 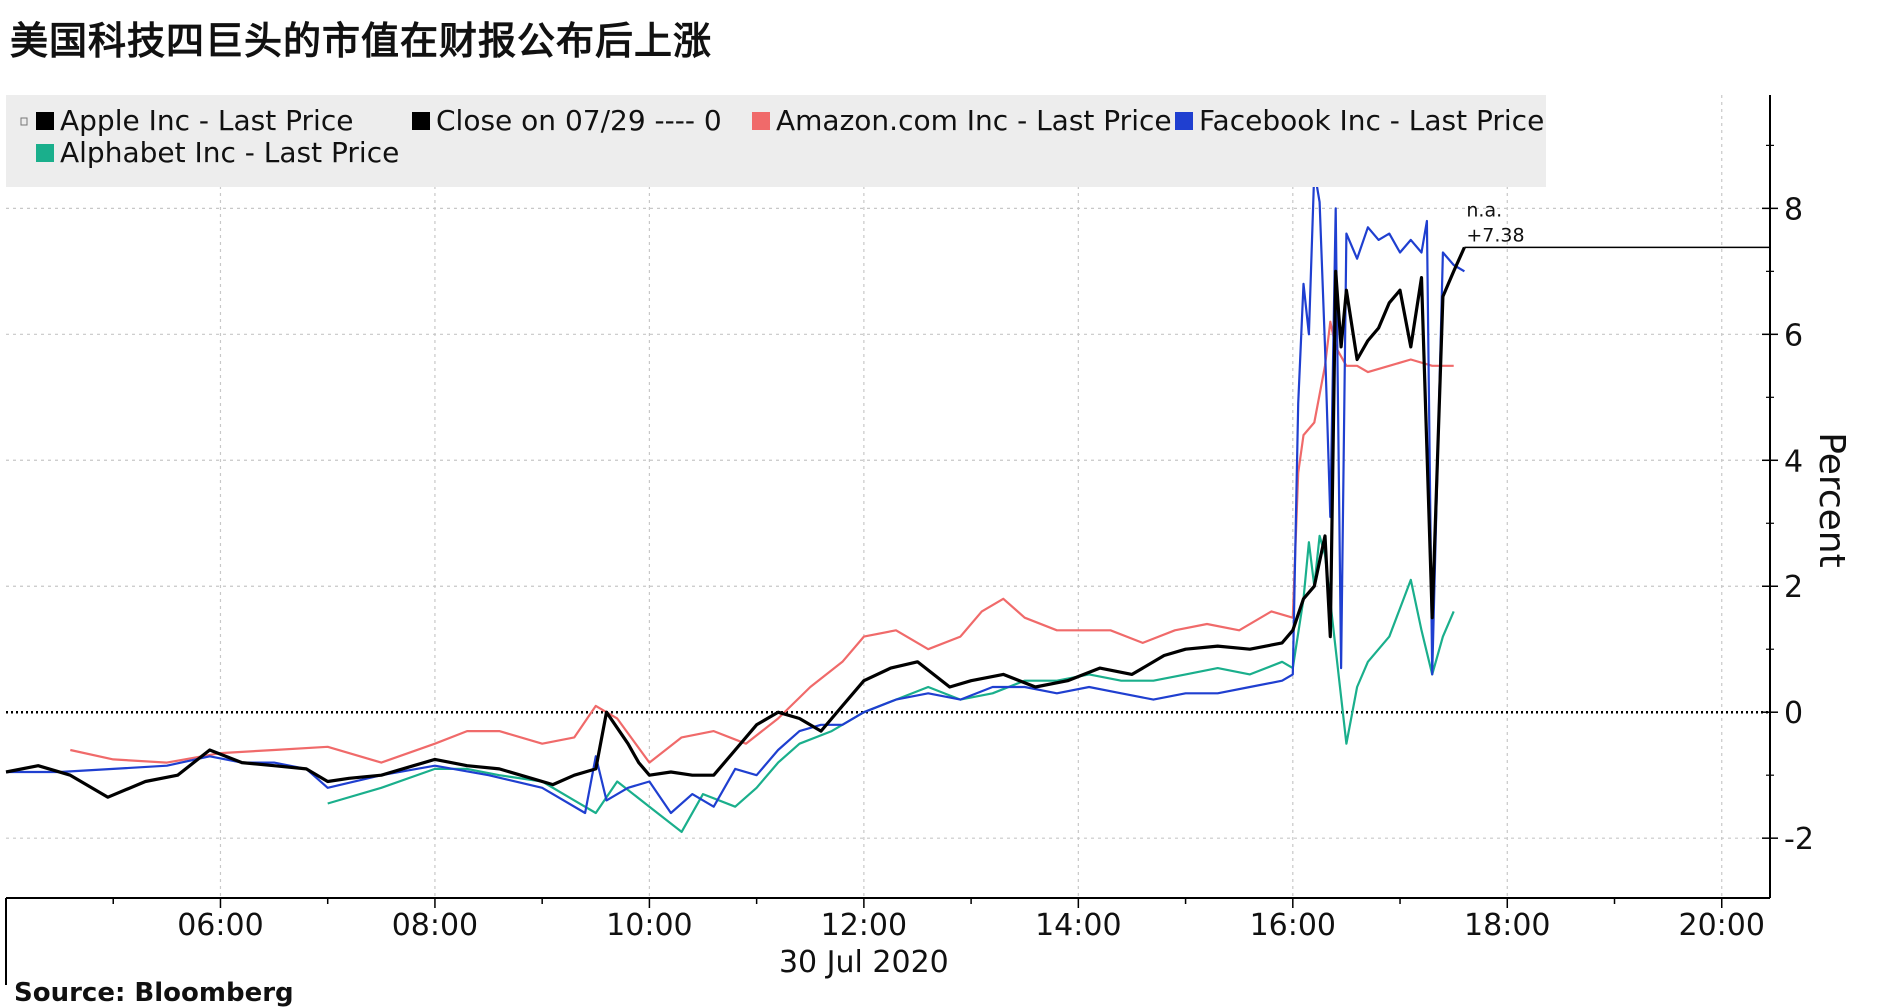 I want to click on y-tick-label-6: 6, so click(x=1793, y=335).